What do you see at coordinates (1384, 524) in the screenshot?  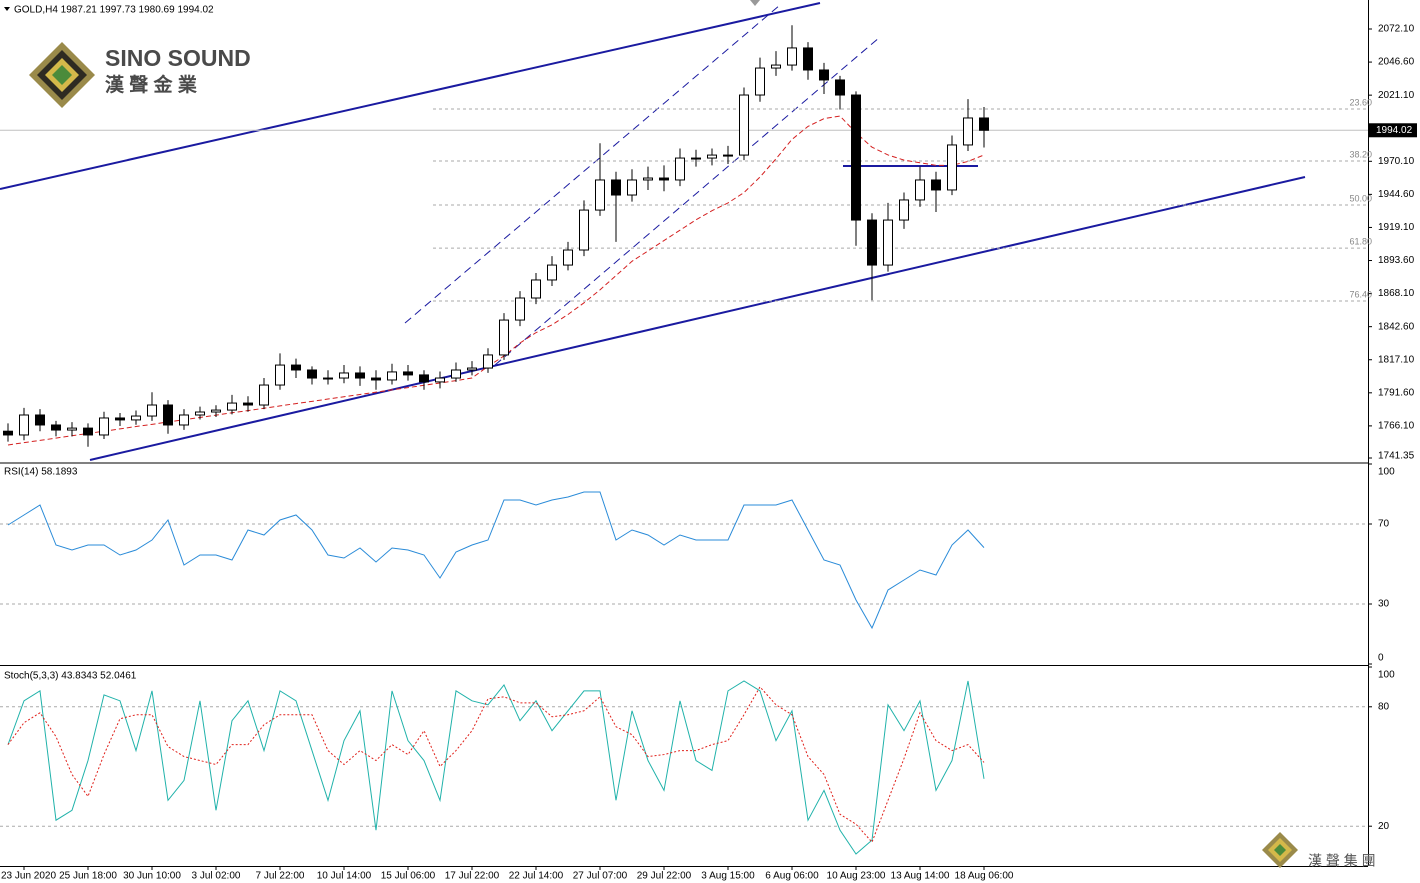 I see `y-tick-label: 70` at bounding box center [1384, 524].